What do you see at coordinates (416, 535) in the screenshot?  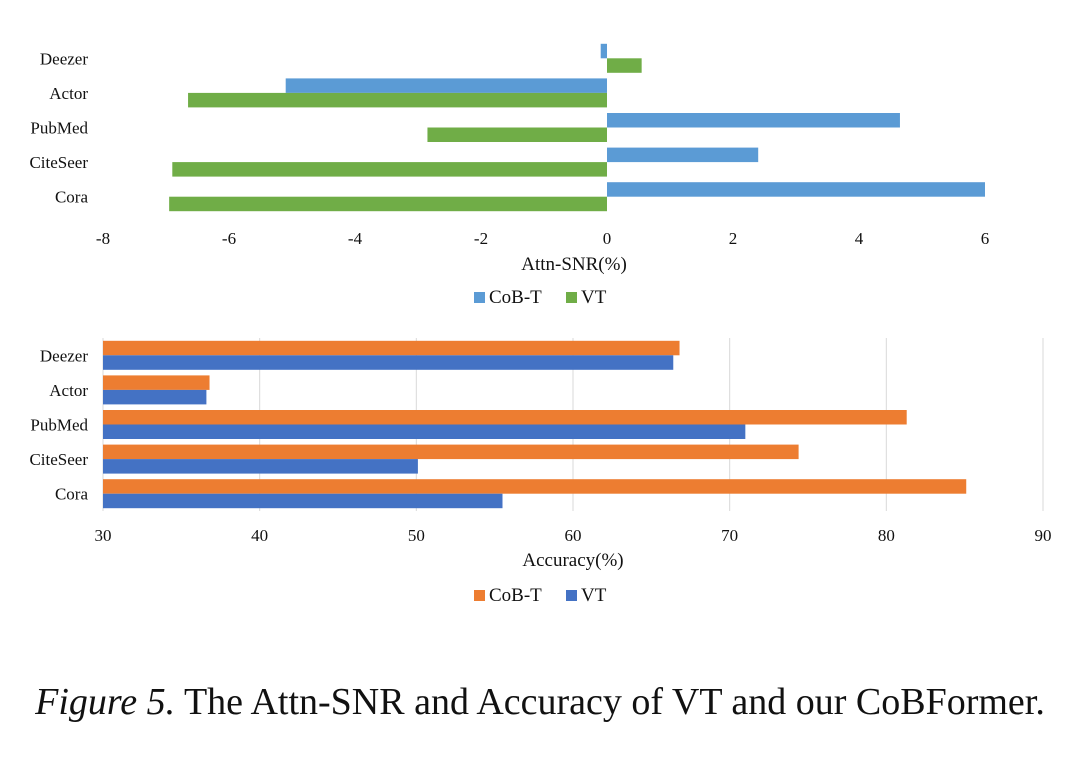 I see `x-tick-label: 50` at bounding box center [416, 535].